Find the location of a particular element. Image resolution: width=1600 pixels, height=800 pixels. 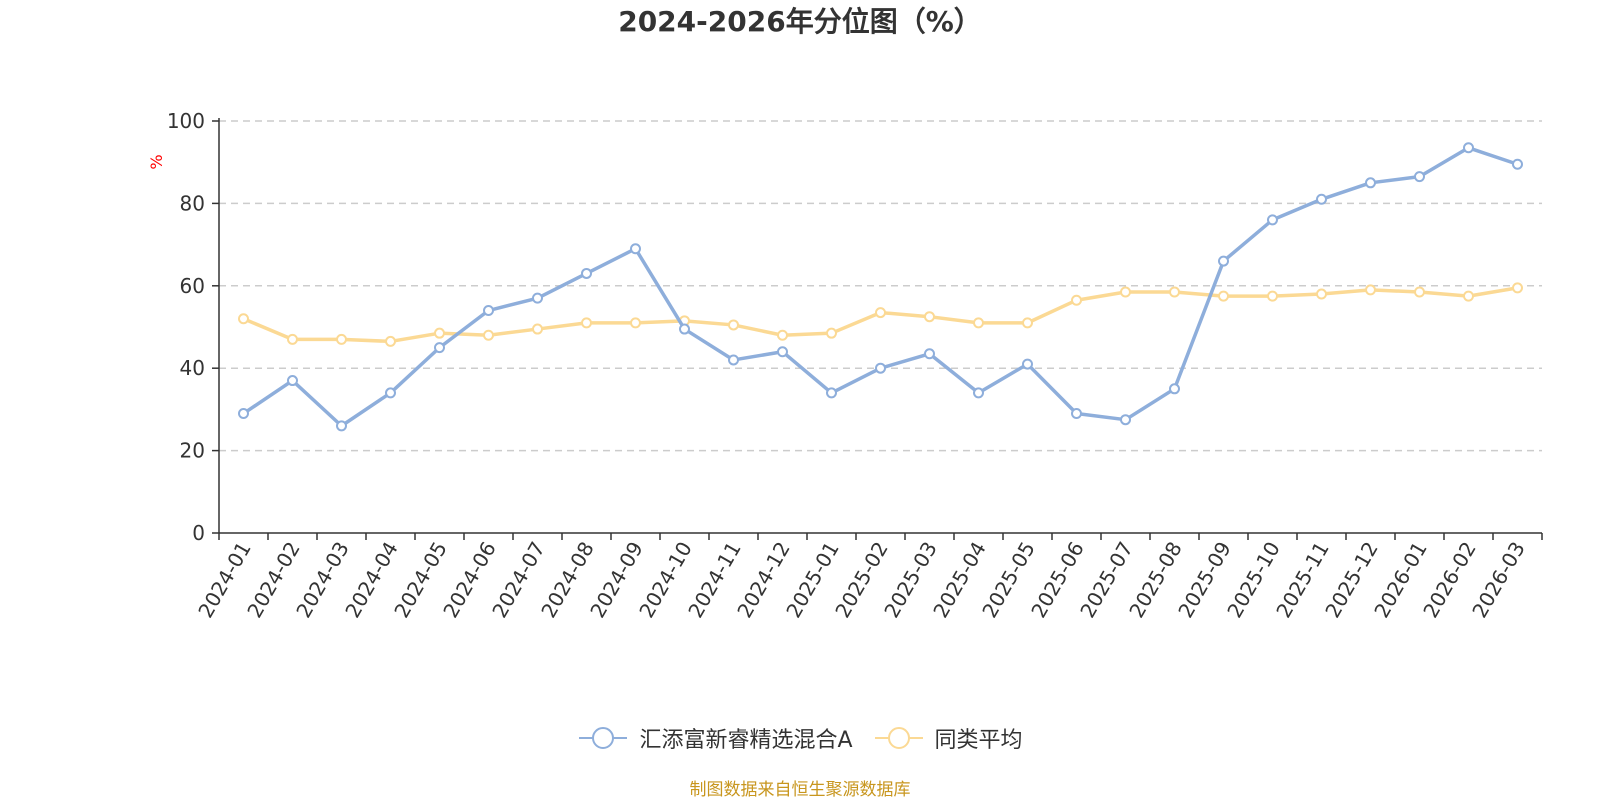

y-tick-label-0: 0 is located at coordinates (198, 533).